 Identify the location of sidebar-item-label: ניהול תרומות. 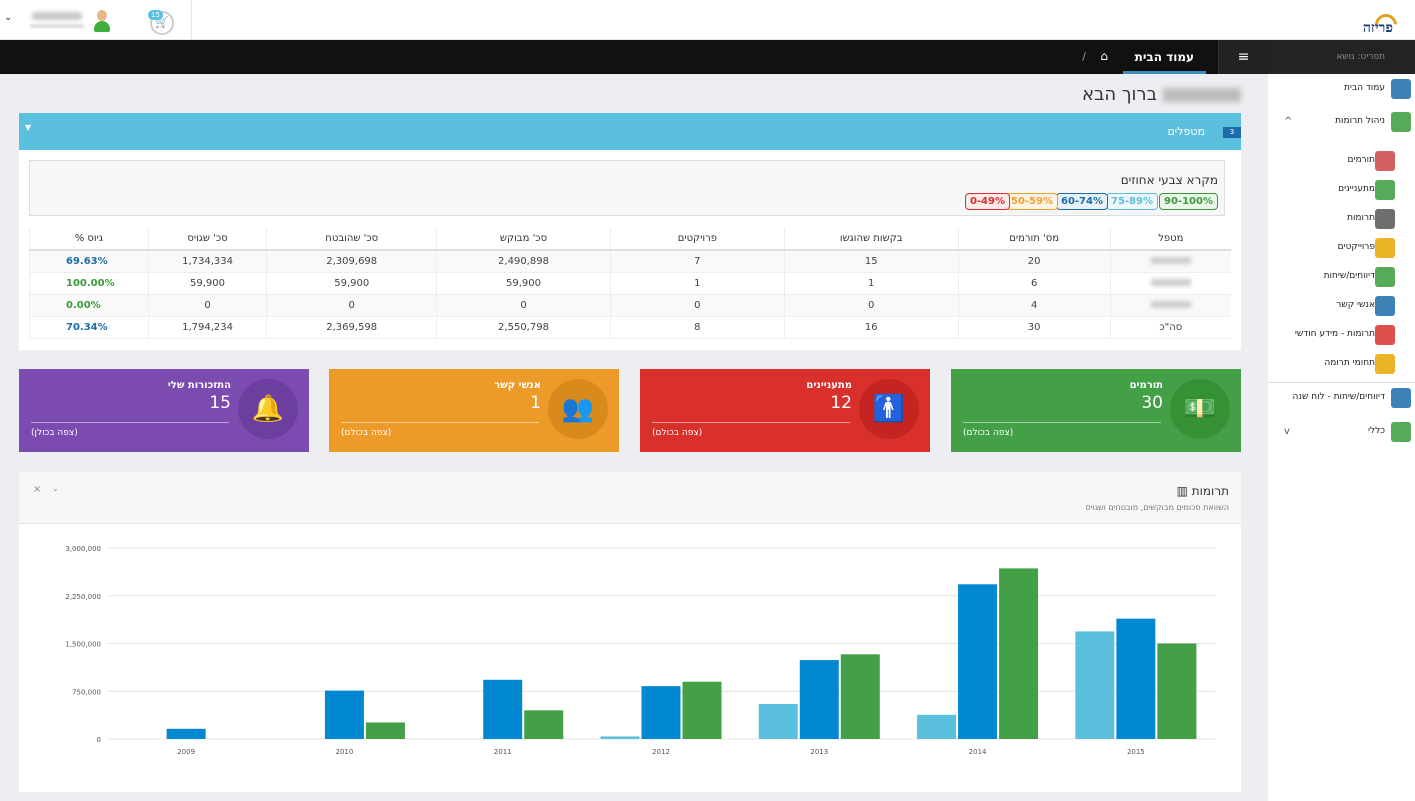
(1360, 121).